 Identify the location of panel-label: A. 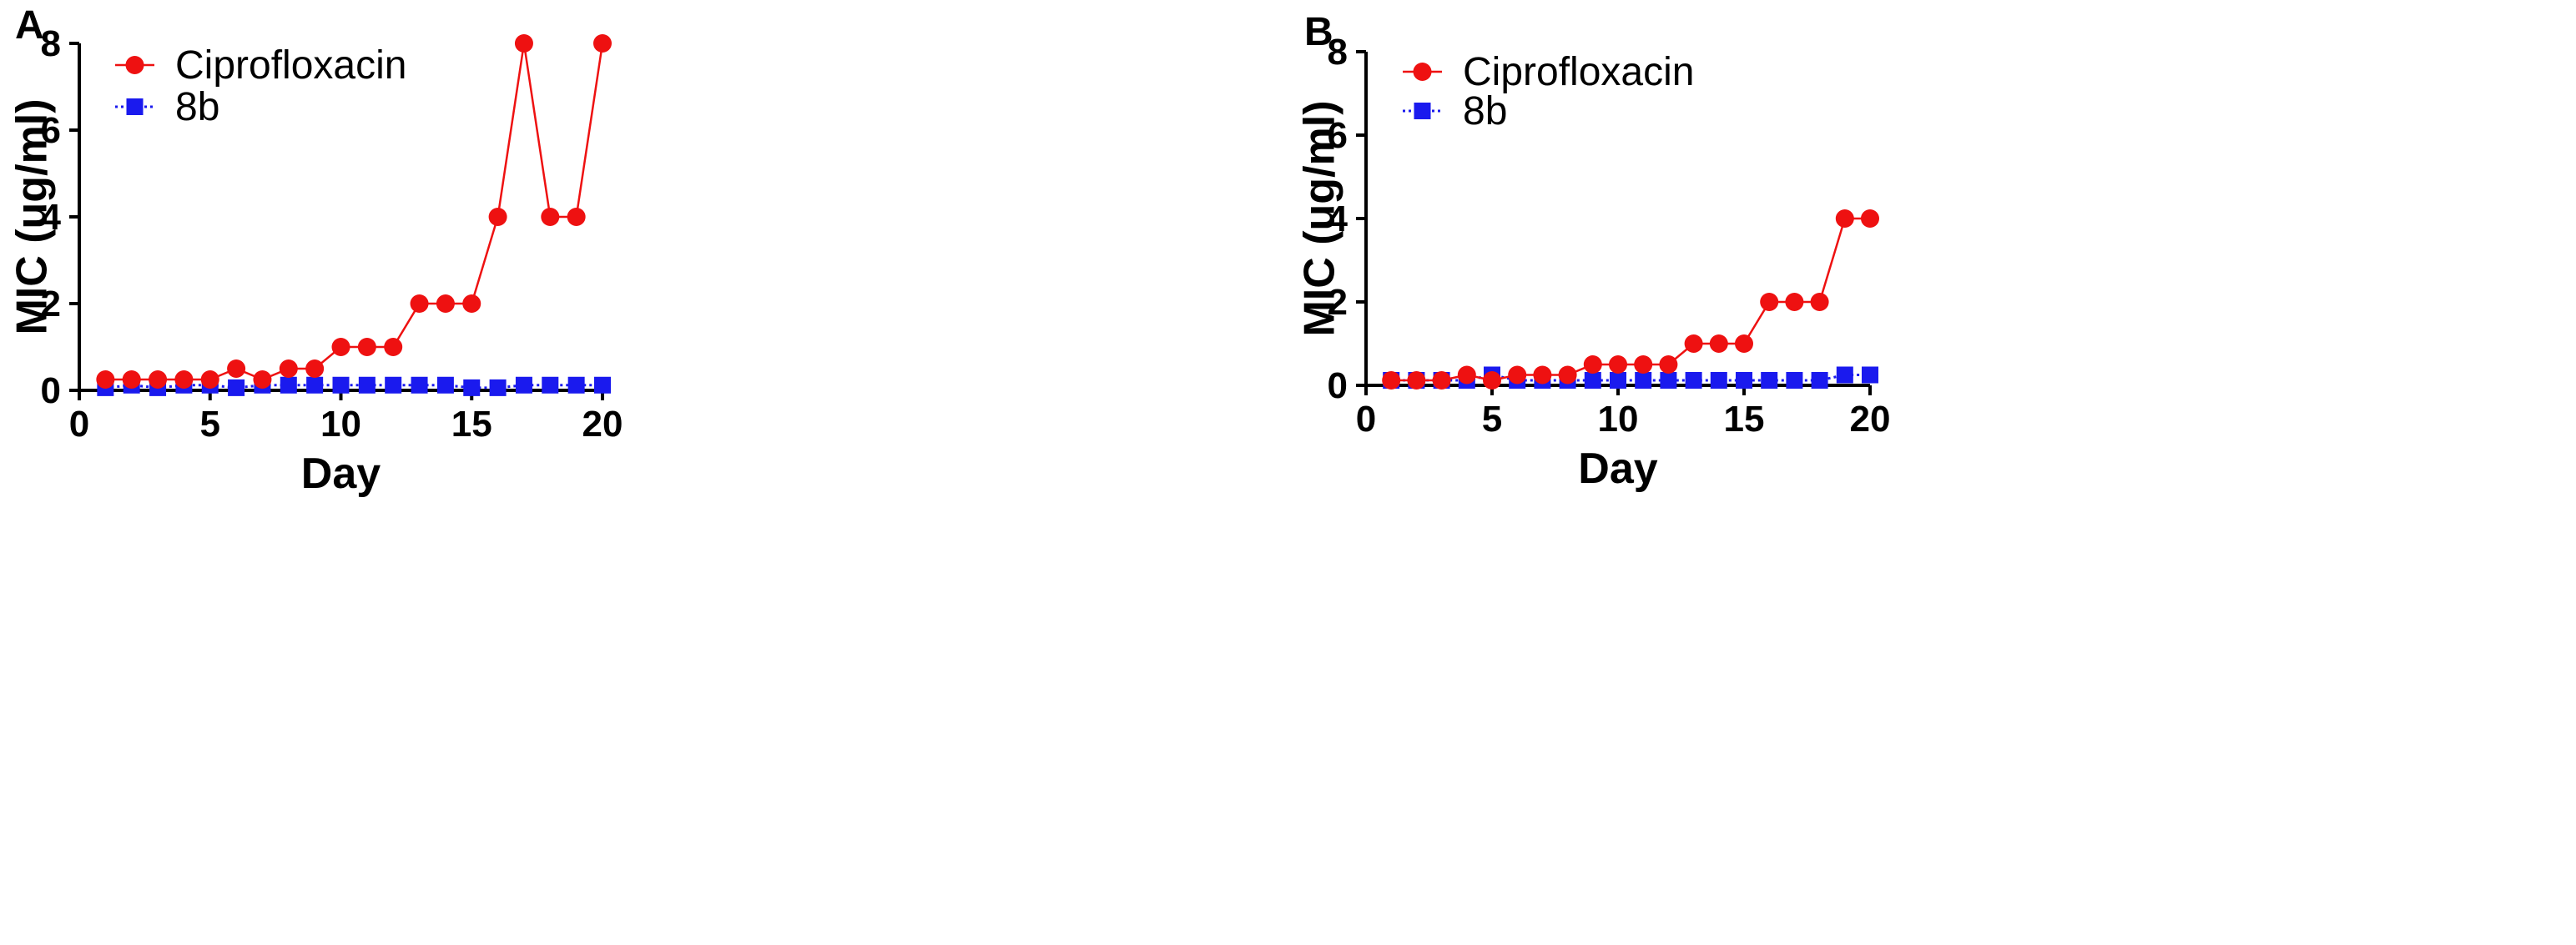
(30, 25).